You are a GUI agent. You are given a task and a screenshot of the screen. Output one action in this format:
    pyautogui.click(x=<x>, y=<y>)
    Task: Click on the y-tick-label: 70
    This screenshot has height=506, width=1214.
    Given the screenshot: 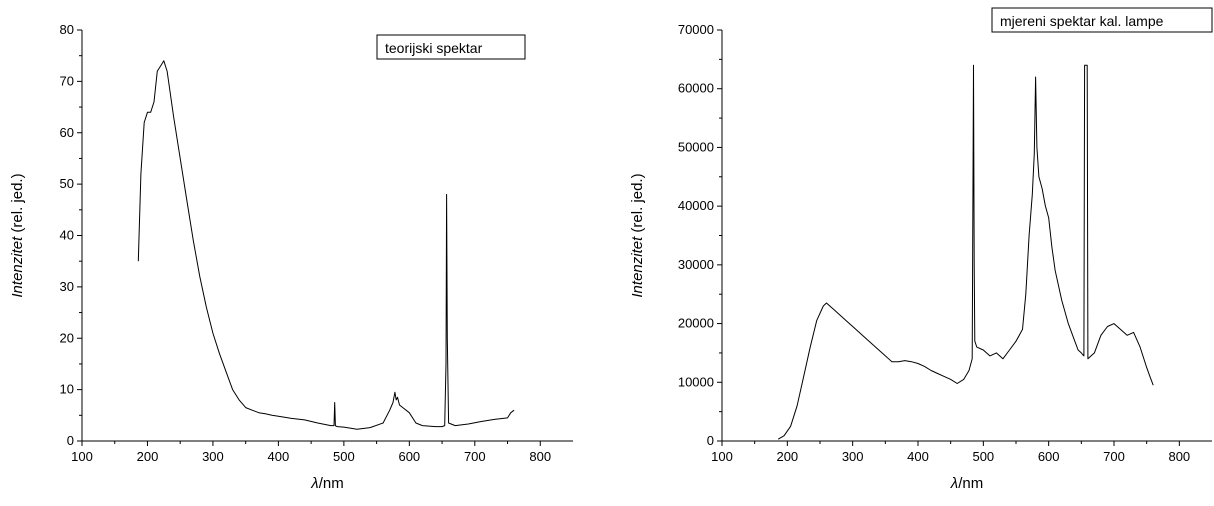 What is the action you would take?
    pyautogui.click(x=67, y=80)
    